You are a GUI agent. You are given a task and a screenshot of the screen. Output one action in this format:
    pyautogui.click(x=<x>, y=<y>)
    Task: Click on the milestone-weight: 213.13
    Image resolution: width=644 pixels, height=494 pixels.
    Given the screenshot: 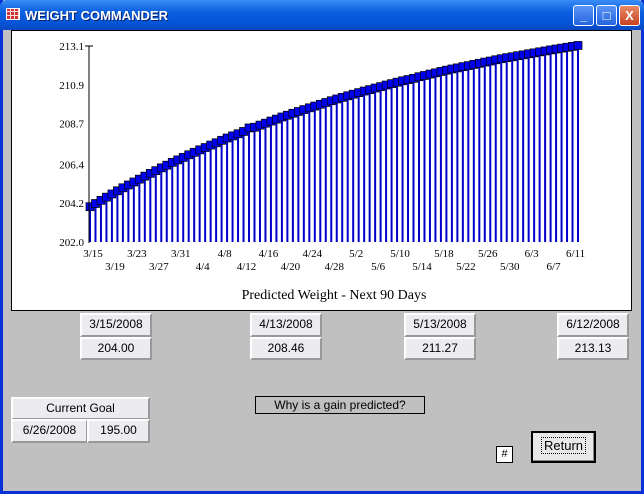 What is the action you would take?
    pyautogui.click(x=593, y=348)
    